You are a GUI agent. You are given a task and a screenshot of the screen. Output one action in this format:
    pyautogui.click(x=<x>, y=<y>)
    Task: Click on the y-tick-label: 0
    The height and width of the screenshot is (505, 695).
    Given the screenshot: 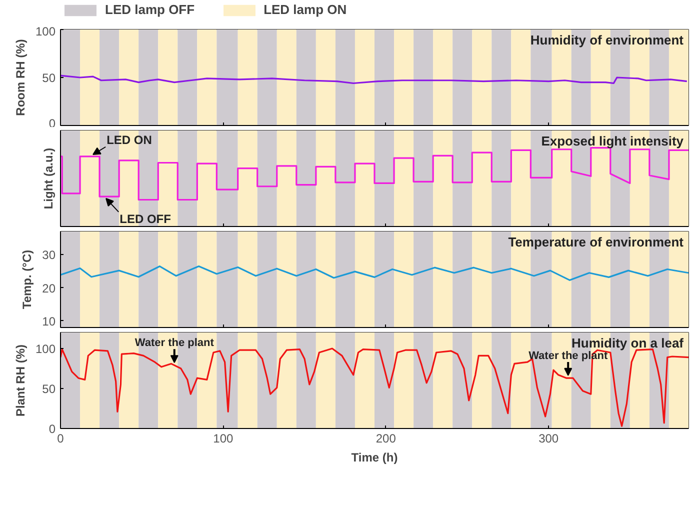 What is the action you would take?
    pyautogui.click(x=52, y=429)
    